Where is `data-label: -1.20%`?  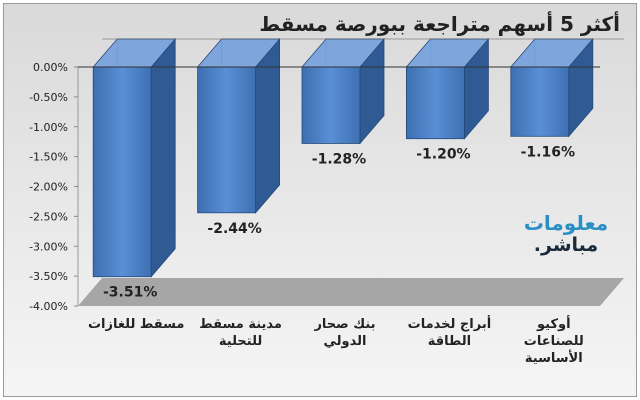
data-label: -1.20% is located at coordinates (443, 155).